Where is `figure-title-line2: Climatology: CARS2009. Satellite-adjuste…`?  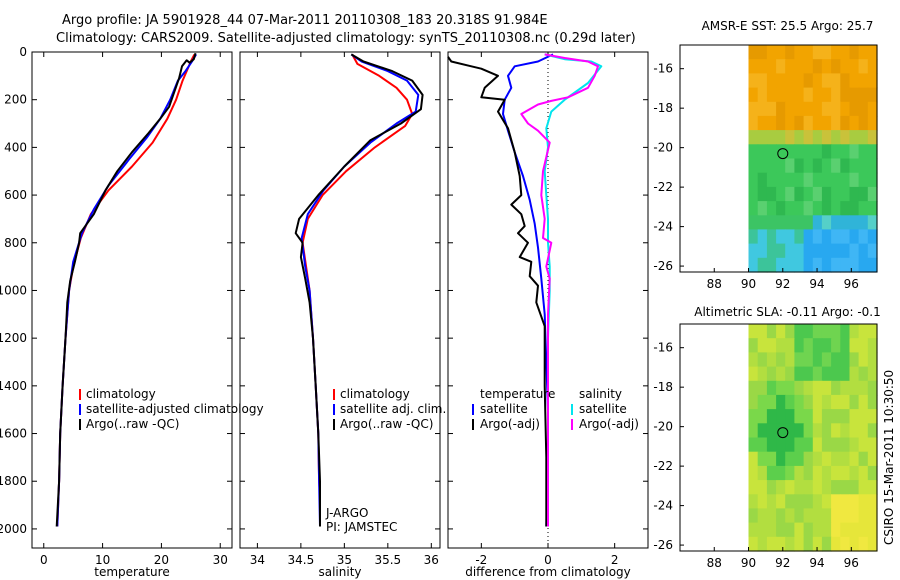 figure-title-line2: Climatology: CARS2009. Satellite-adjuste… is located at coordinates (346, 38).